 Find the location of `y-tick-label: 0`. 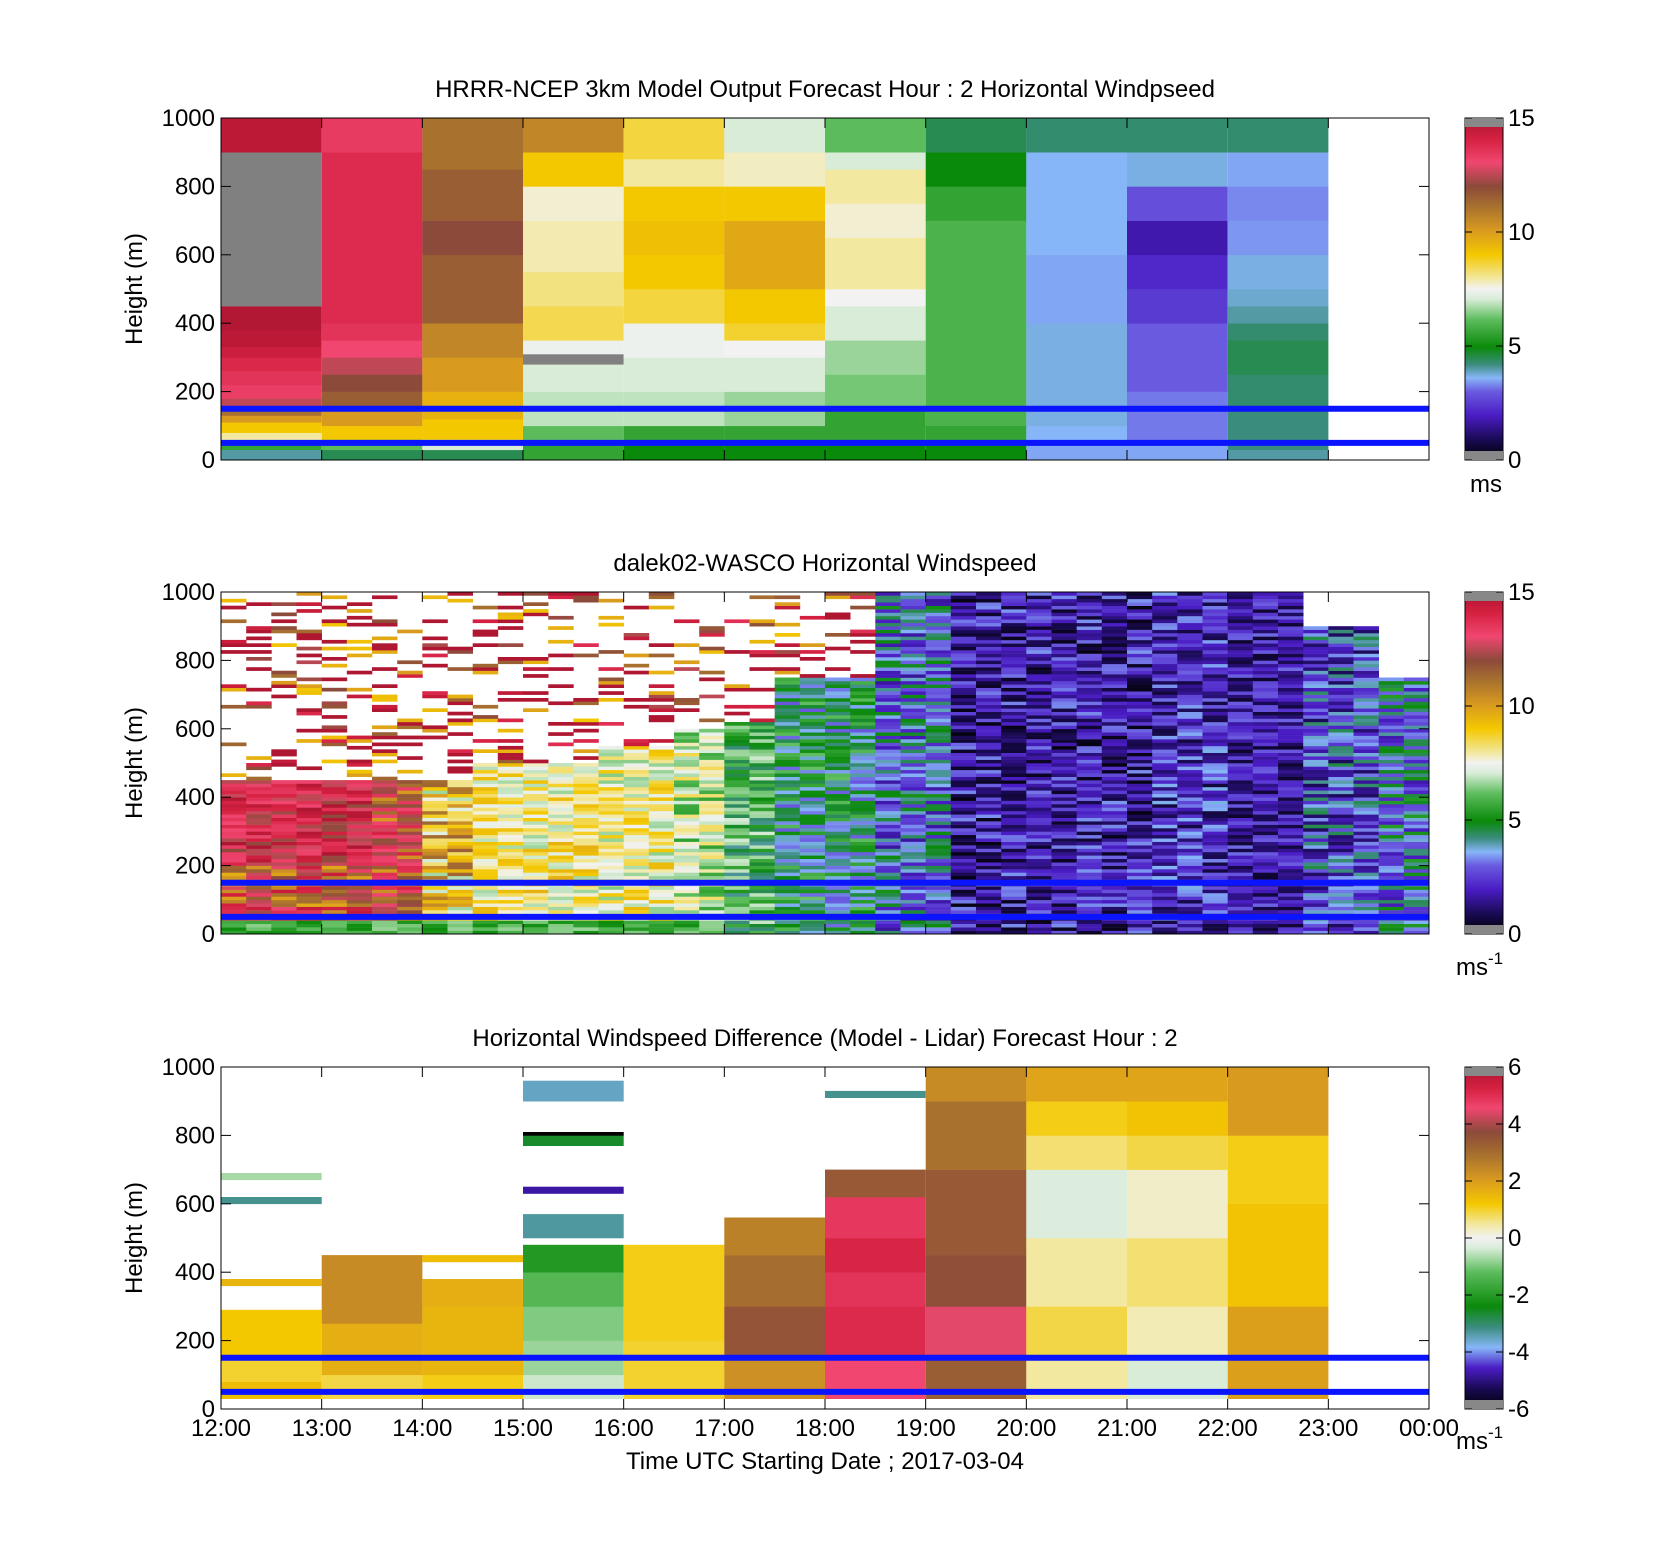

y-tick-label: 0 is located at coordinates (208, 934).